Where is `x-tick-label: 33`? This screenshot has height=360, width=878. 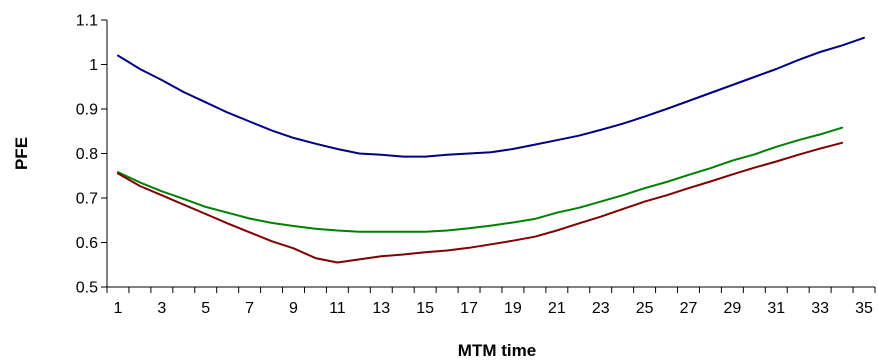
x-tick-label: 33 is located at coordinates (820, 308).